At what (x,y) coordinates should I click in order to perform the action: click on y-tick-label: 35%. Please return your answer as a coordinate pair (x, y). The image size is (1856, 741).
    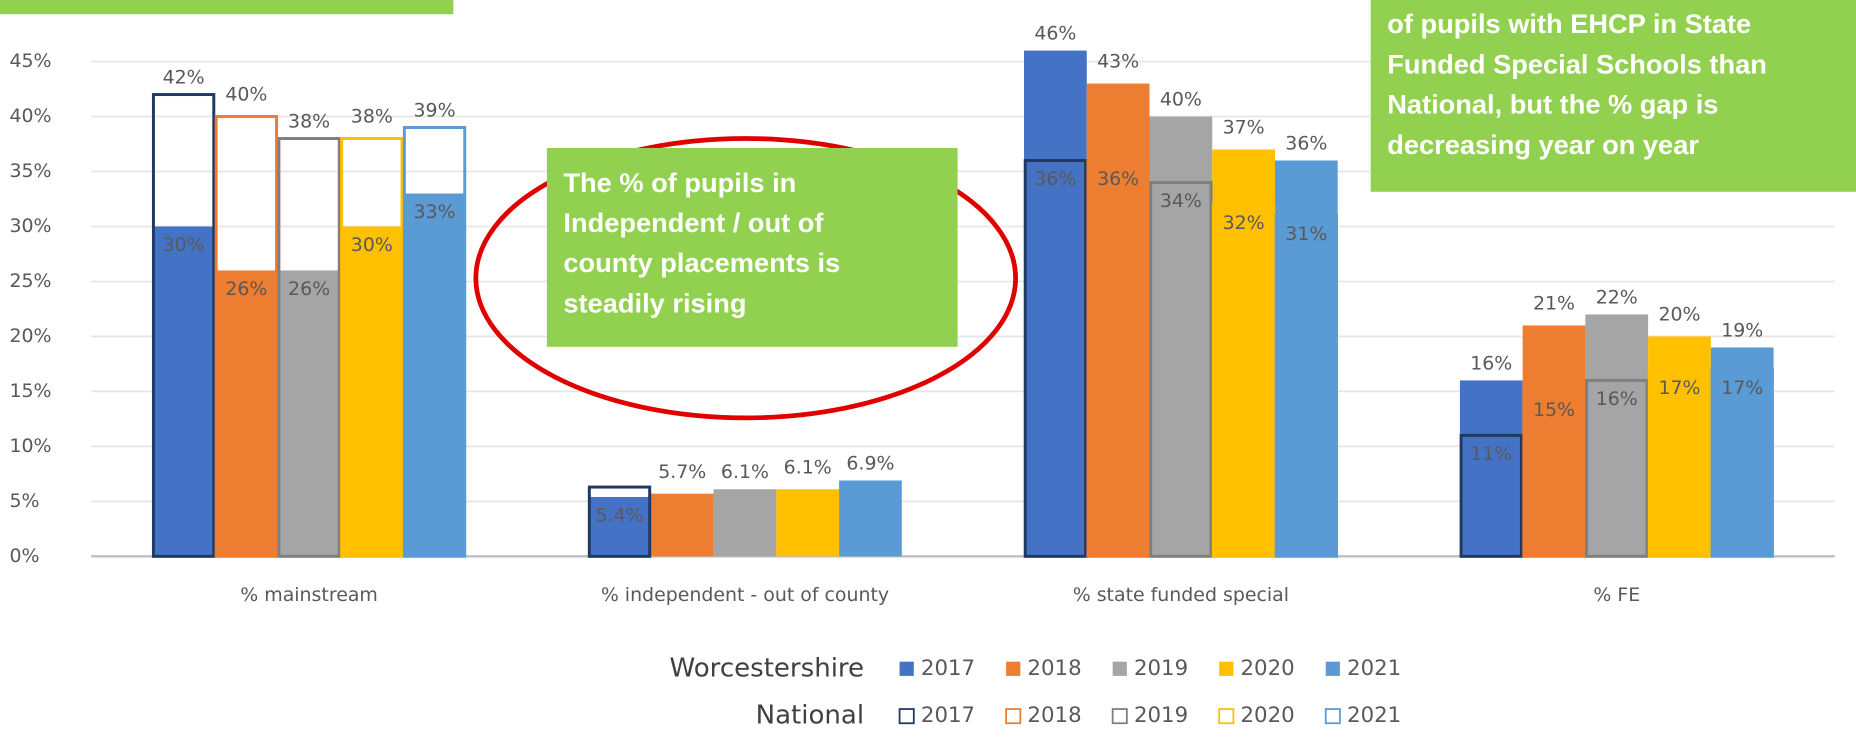
    Looking at the image, I should click on (30, 171).